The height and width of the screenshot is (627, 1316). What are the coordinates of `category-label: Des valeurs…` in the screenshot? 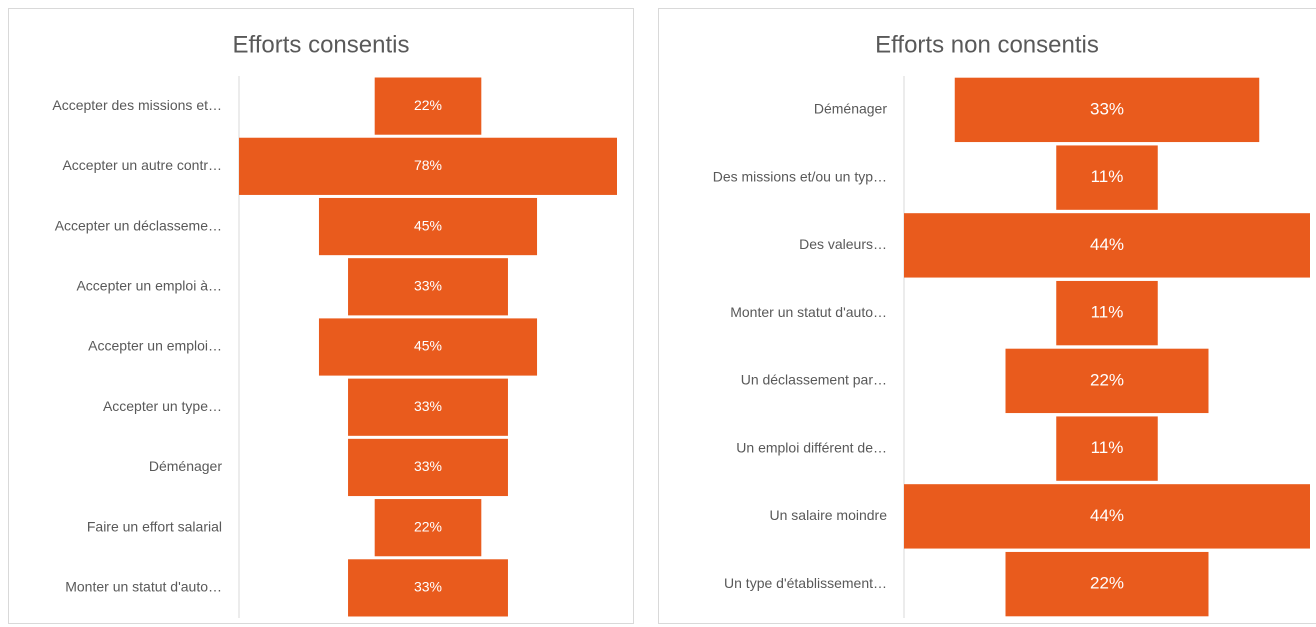 It's located at (843, 244).